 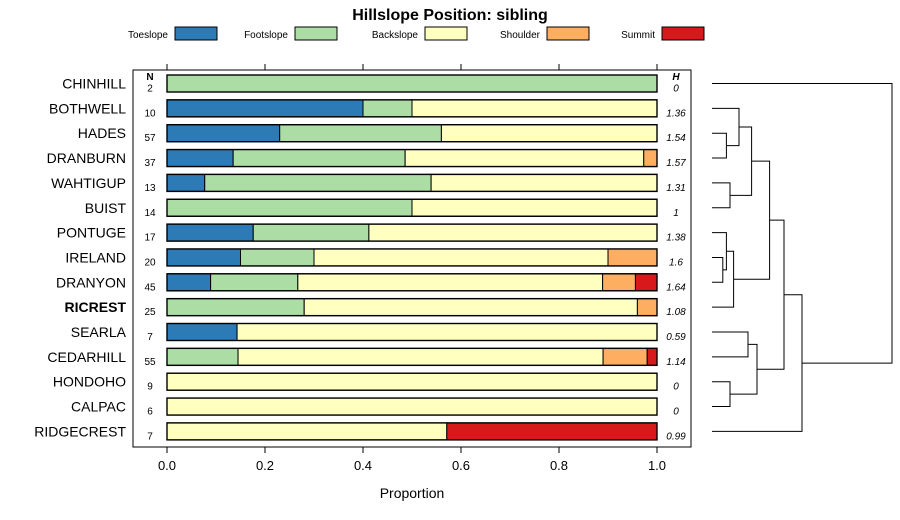 I want to click on legend-label-toeslope: Toeslope, so click(x=148, y=35).